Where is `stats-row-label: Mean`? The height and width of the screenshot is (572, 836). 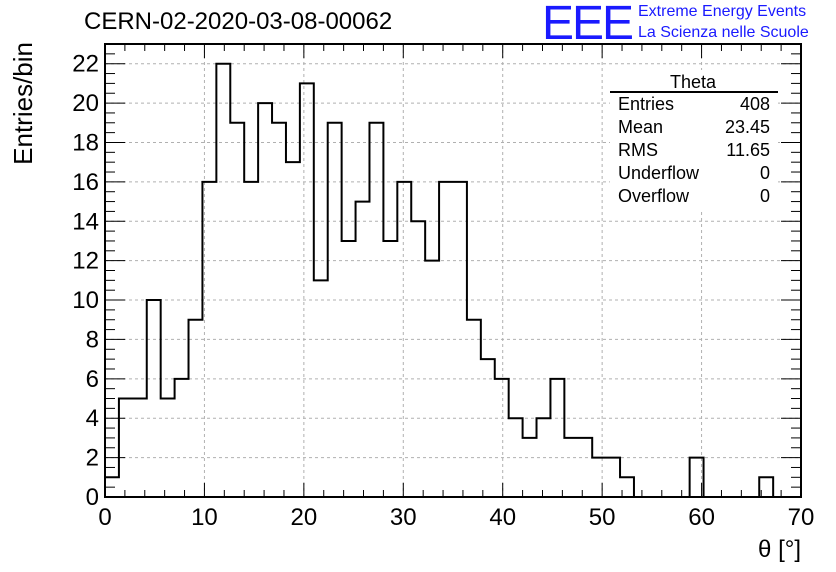
stats-row-label: Mean is located at coordinates (640, 127).